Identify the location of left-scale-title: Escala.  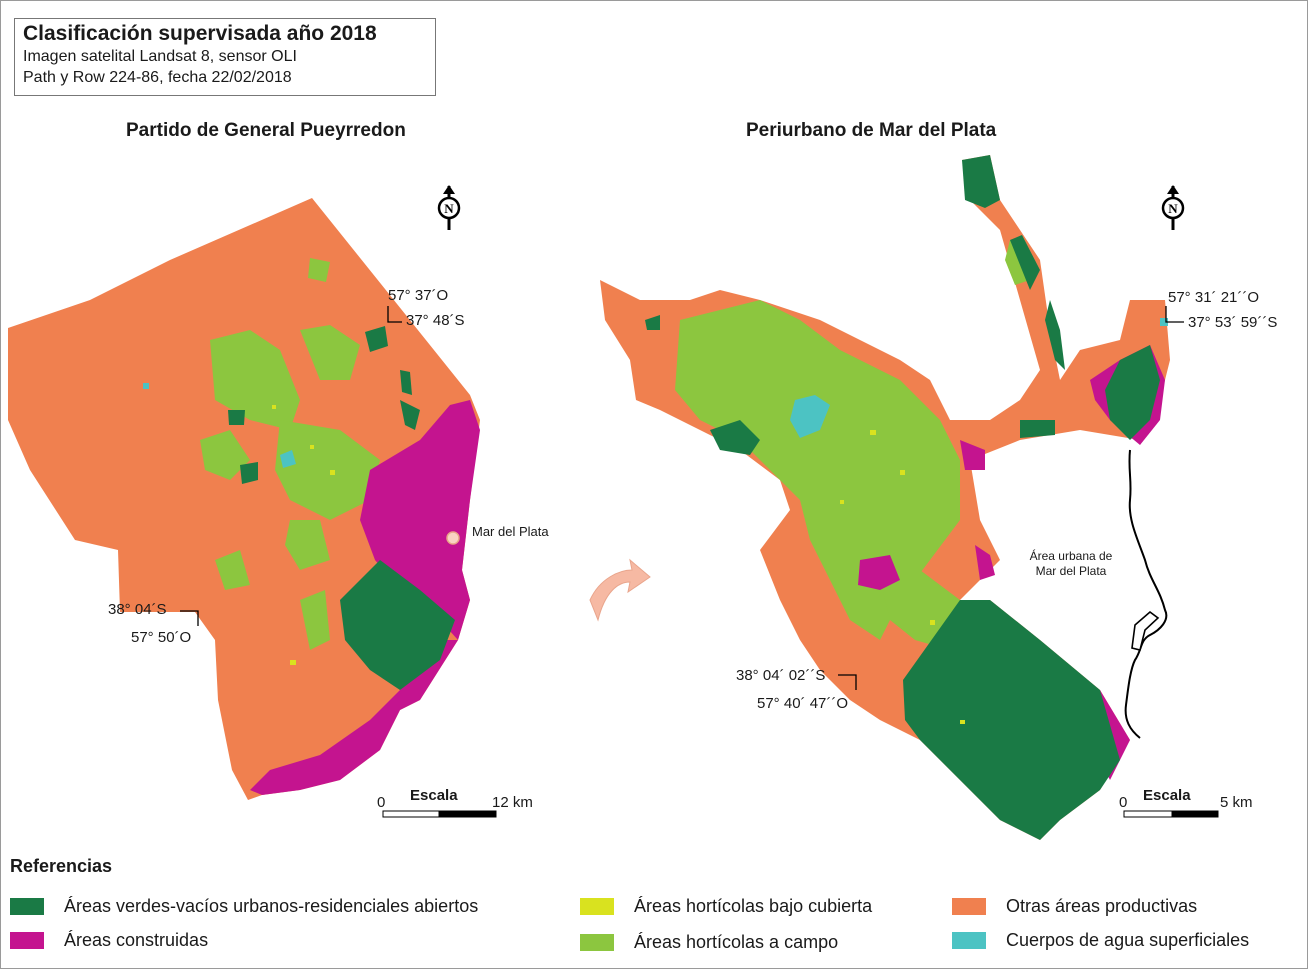
(434, 795).